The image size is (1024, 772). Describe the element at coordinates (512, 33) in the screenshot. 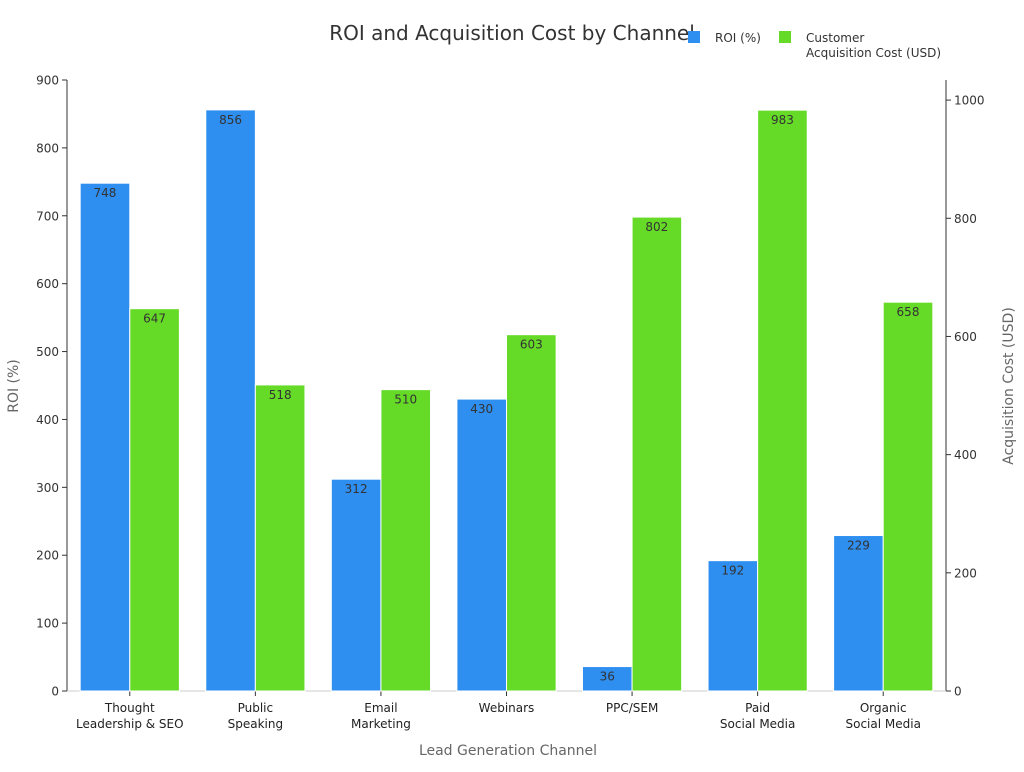

I see `chart-title: ROI and Acquisition Cost by Channel` at that location.